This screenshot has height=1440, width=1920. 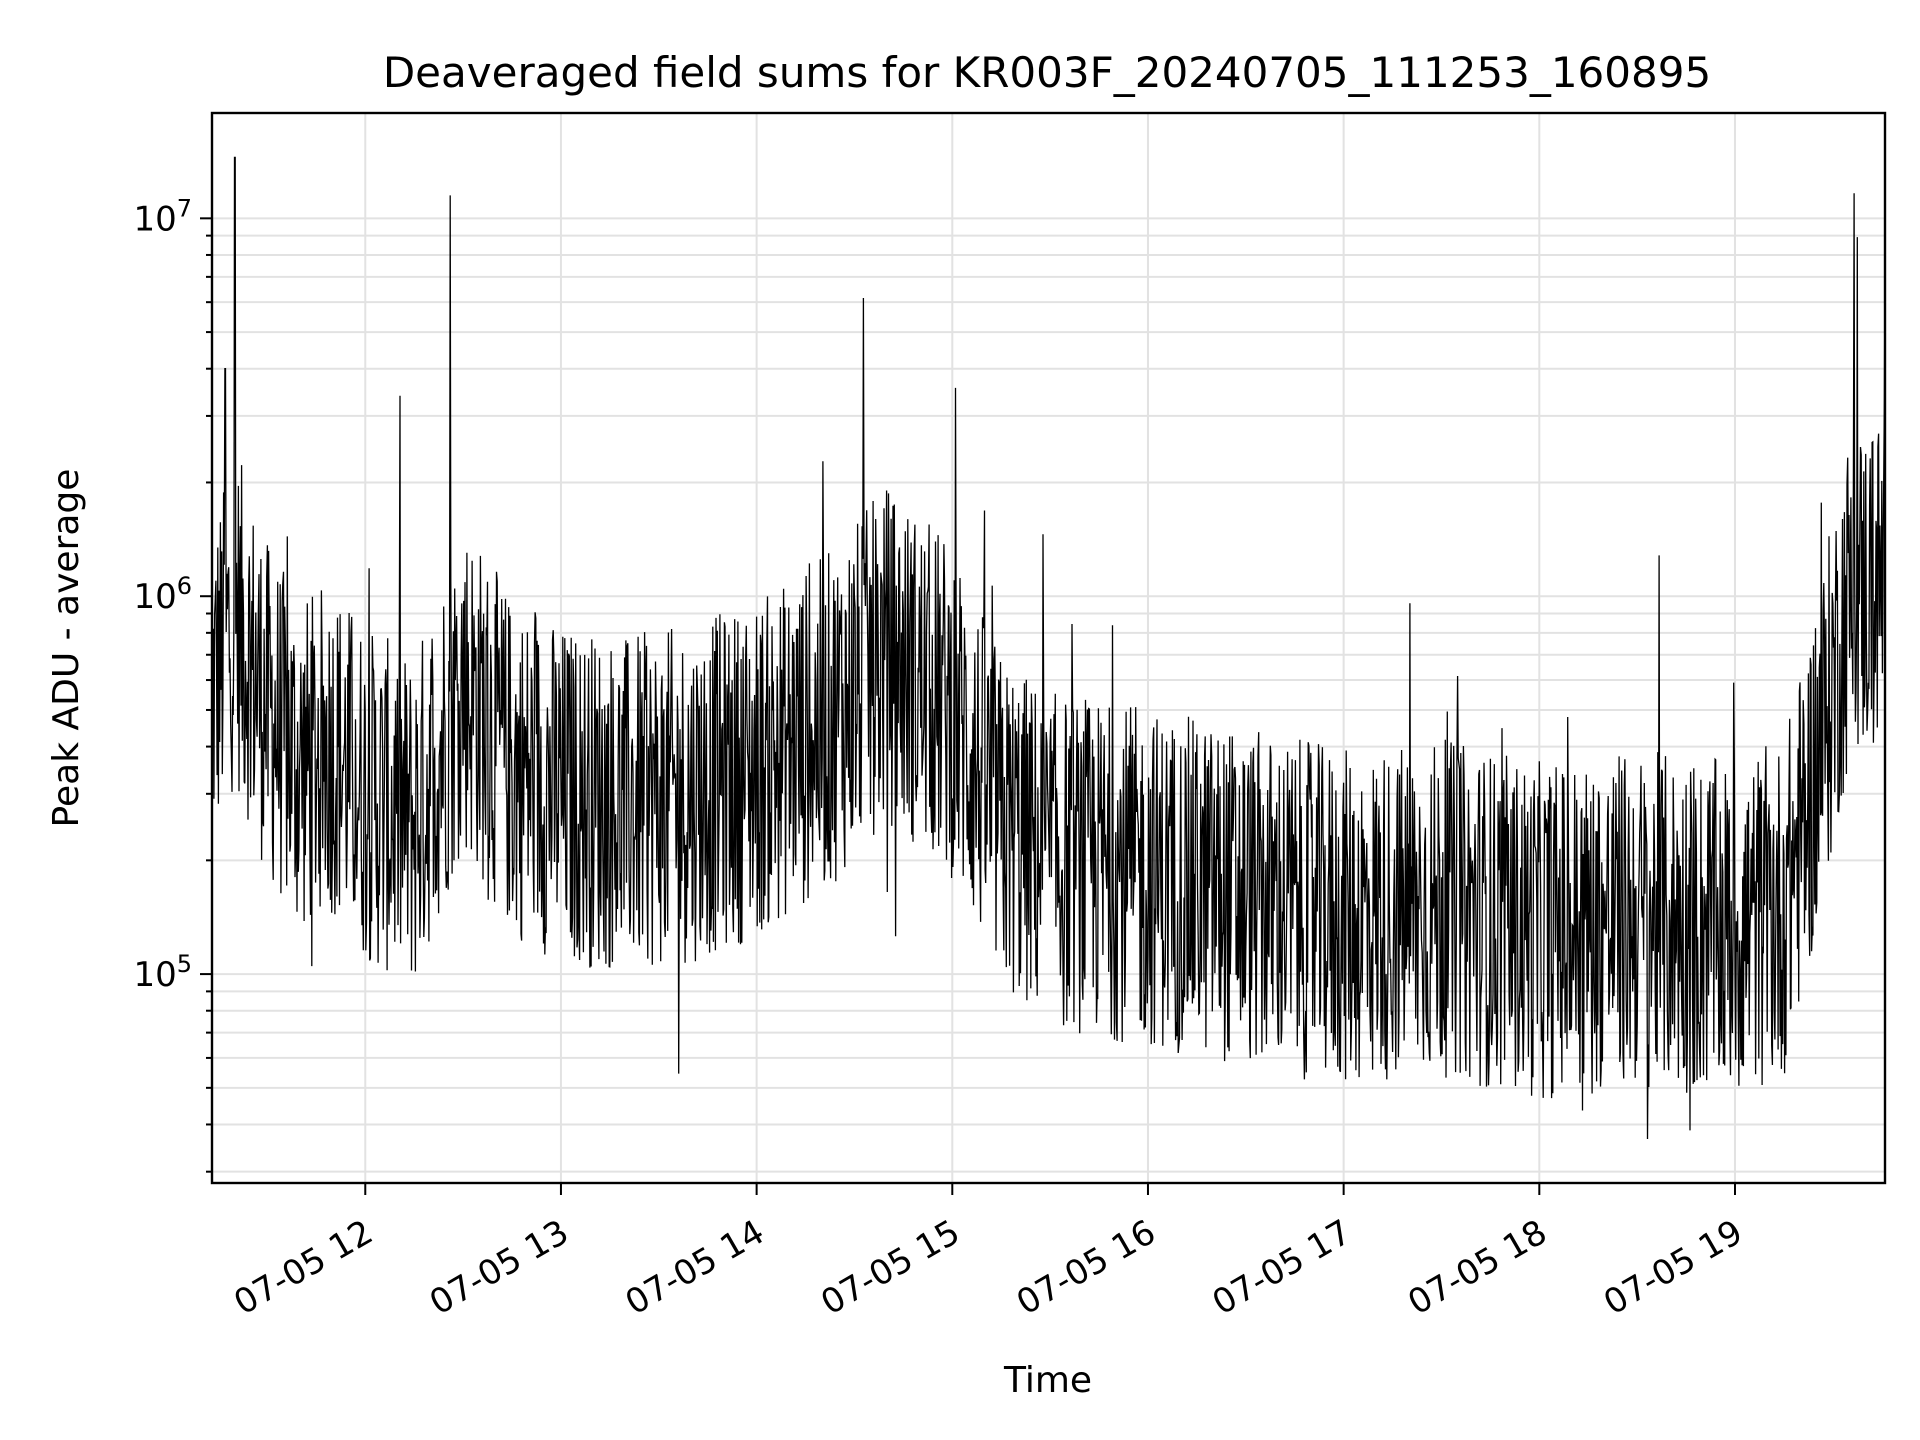 What do you see at coordinates (66, 648) in the screenshot?
I see `y-axis-label: Peak ADU - average` at bounding box center [66, 648].